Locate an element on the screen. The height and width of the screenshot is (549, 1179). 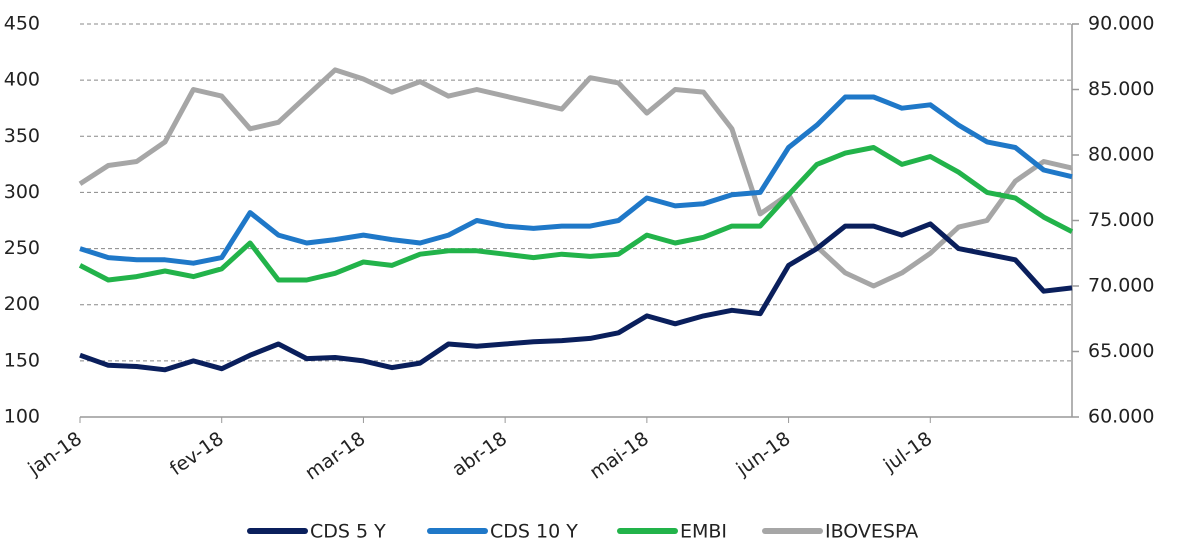
x-tick-label: mar-18 is located at coordinates (335, 456).